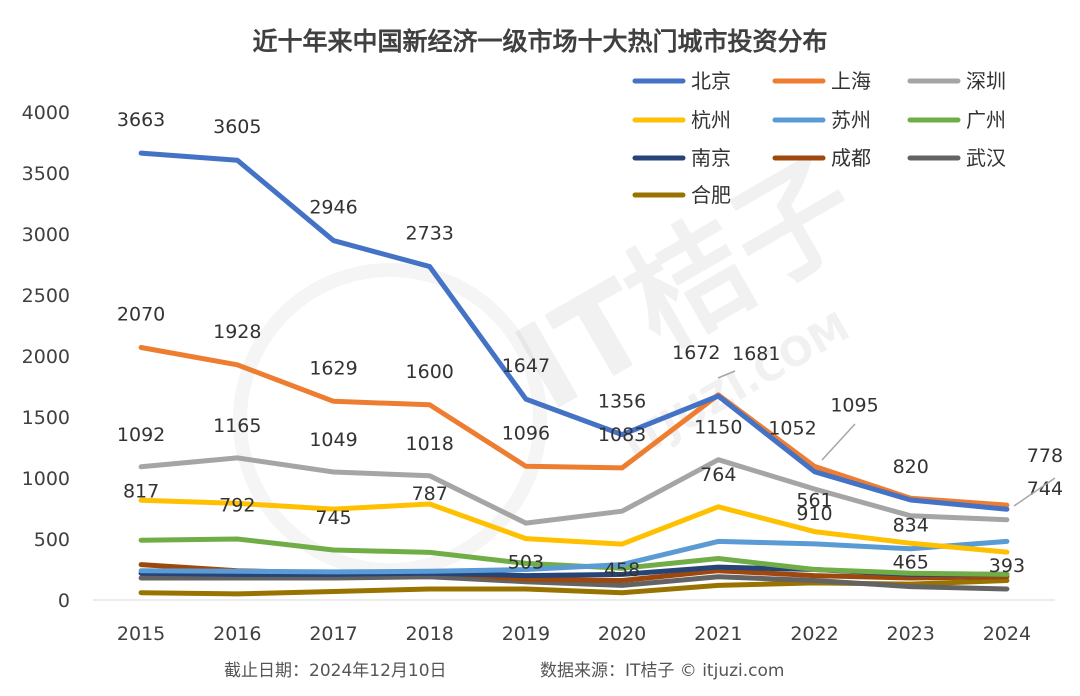 Image resolution: width=1080 pixels, height=696 pixels. Describe the element at coordinates (986, 158) in the screenshot. I see `legend-label: 武汉` at that location.